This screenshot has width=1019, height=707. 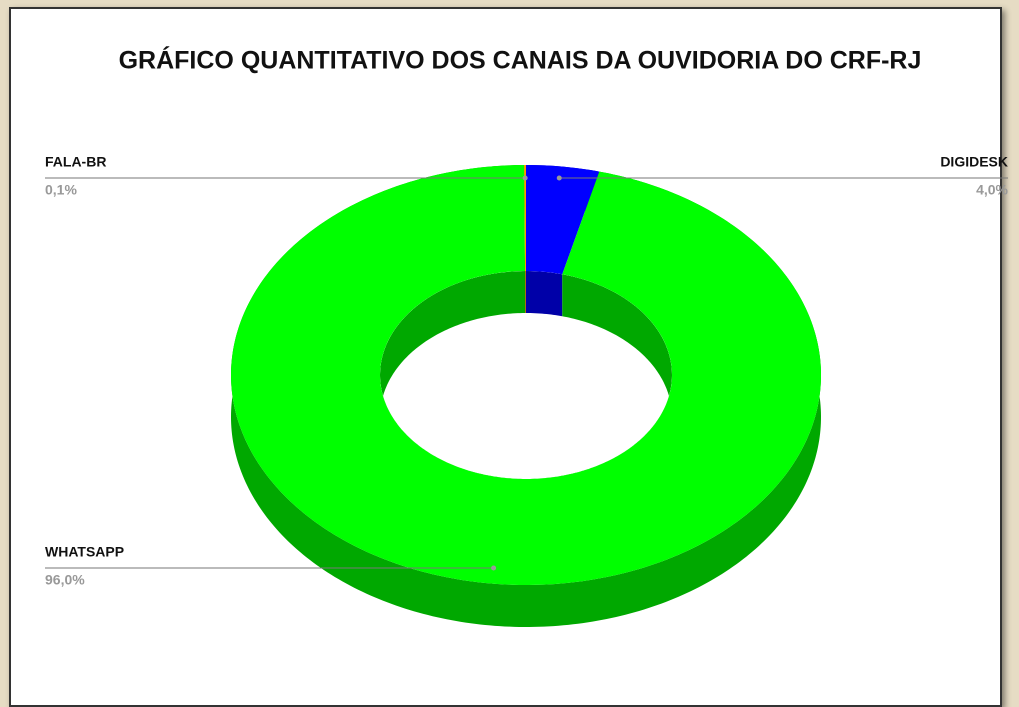 I want to click on slice-label: DIGIDESK, so click(x=974, y=162).